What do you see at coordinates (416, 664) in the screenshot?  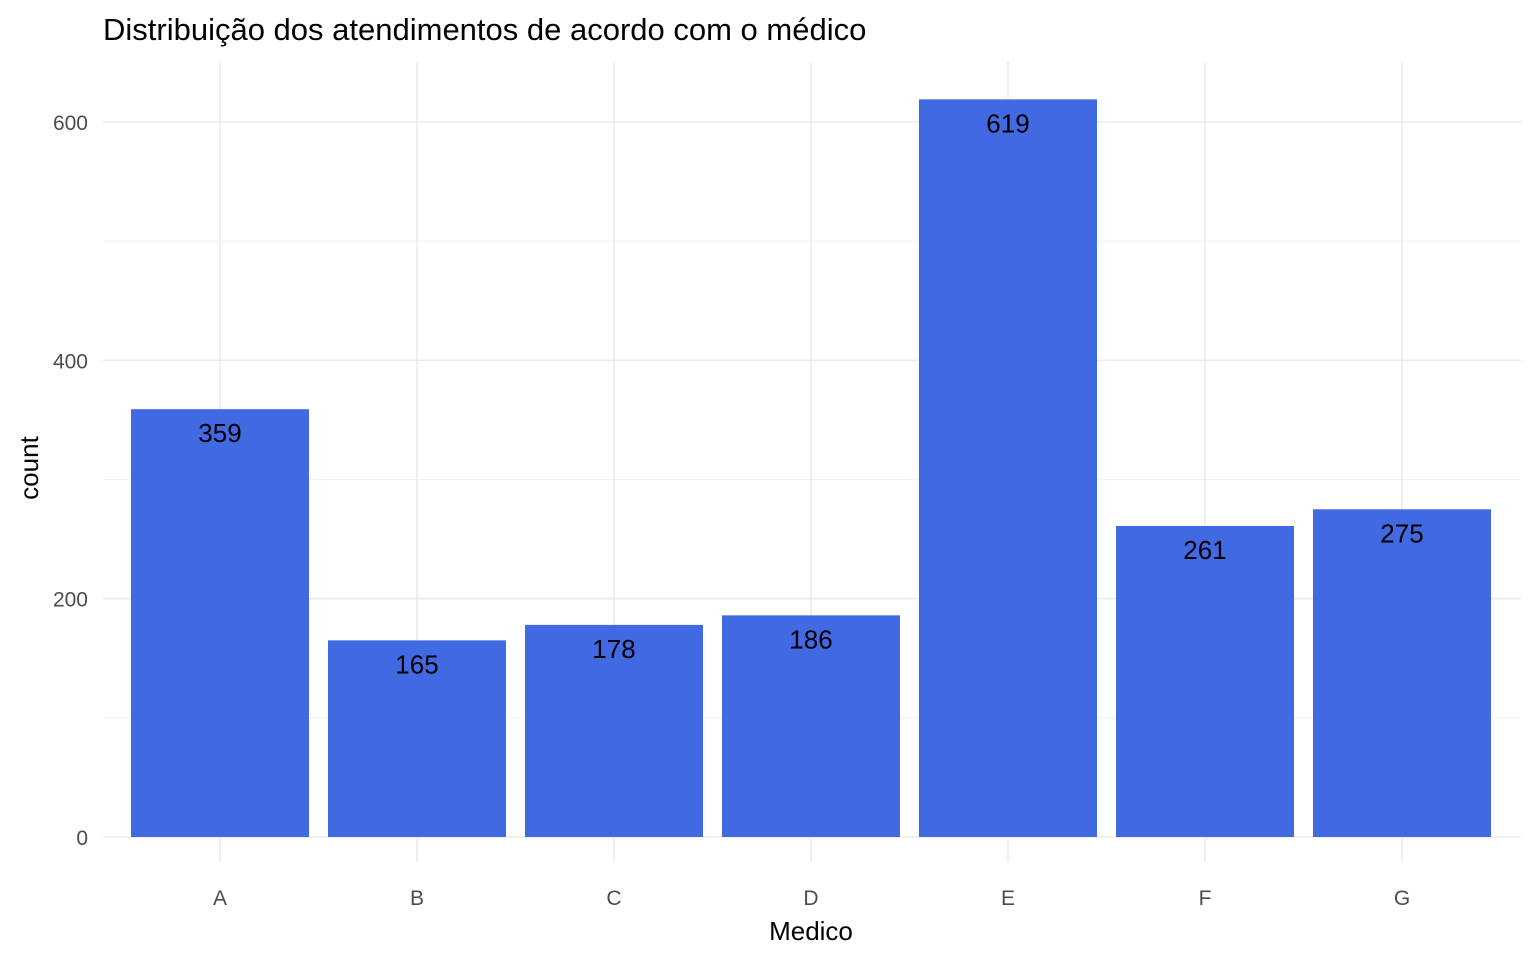 I see `data-label-B: 165` at bounding box center [416, 664].